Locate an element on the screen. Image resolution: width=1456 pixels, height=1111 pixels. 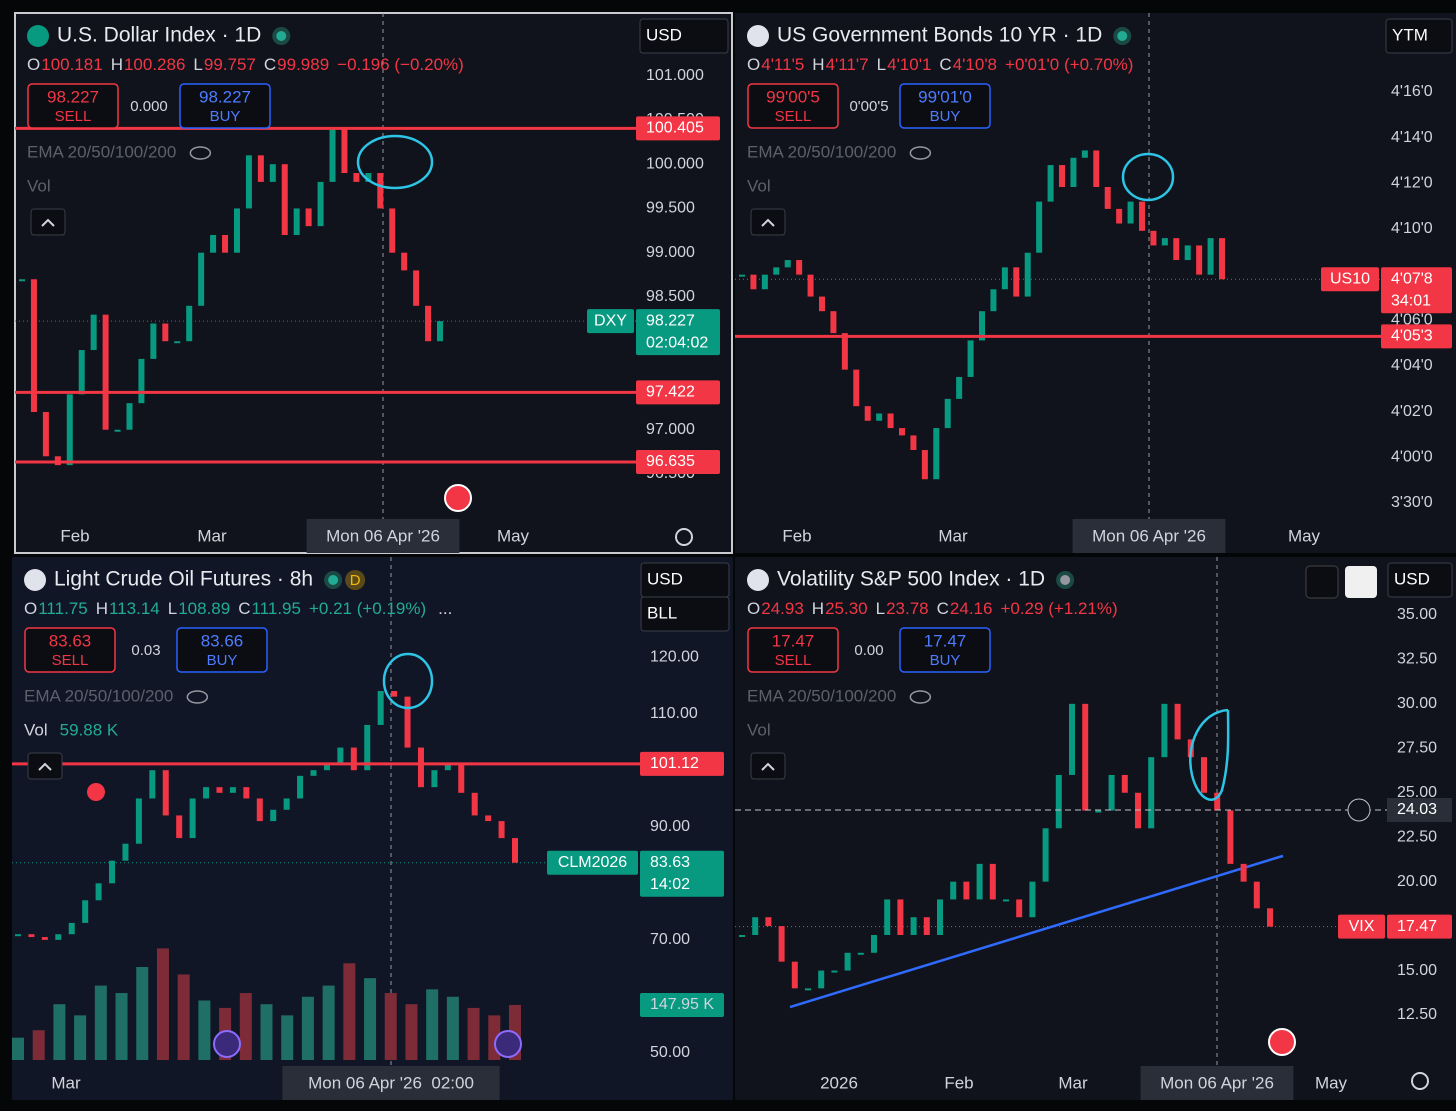
layout-button is located at coordinates (1361, 582).